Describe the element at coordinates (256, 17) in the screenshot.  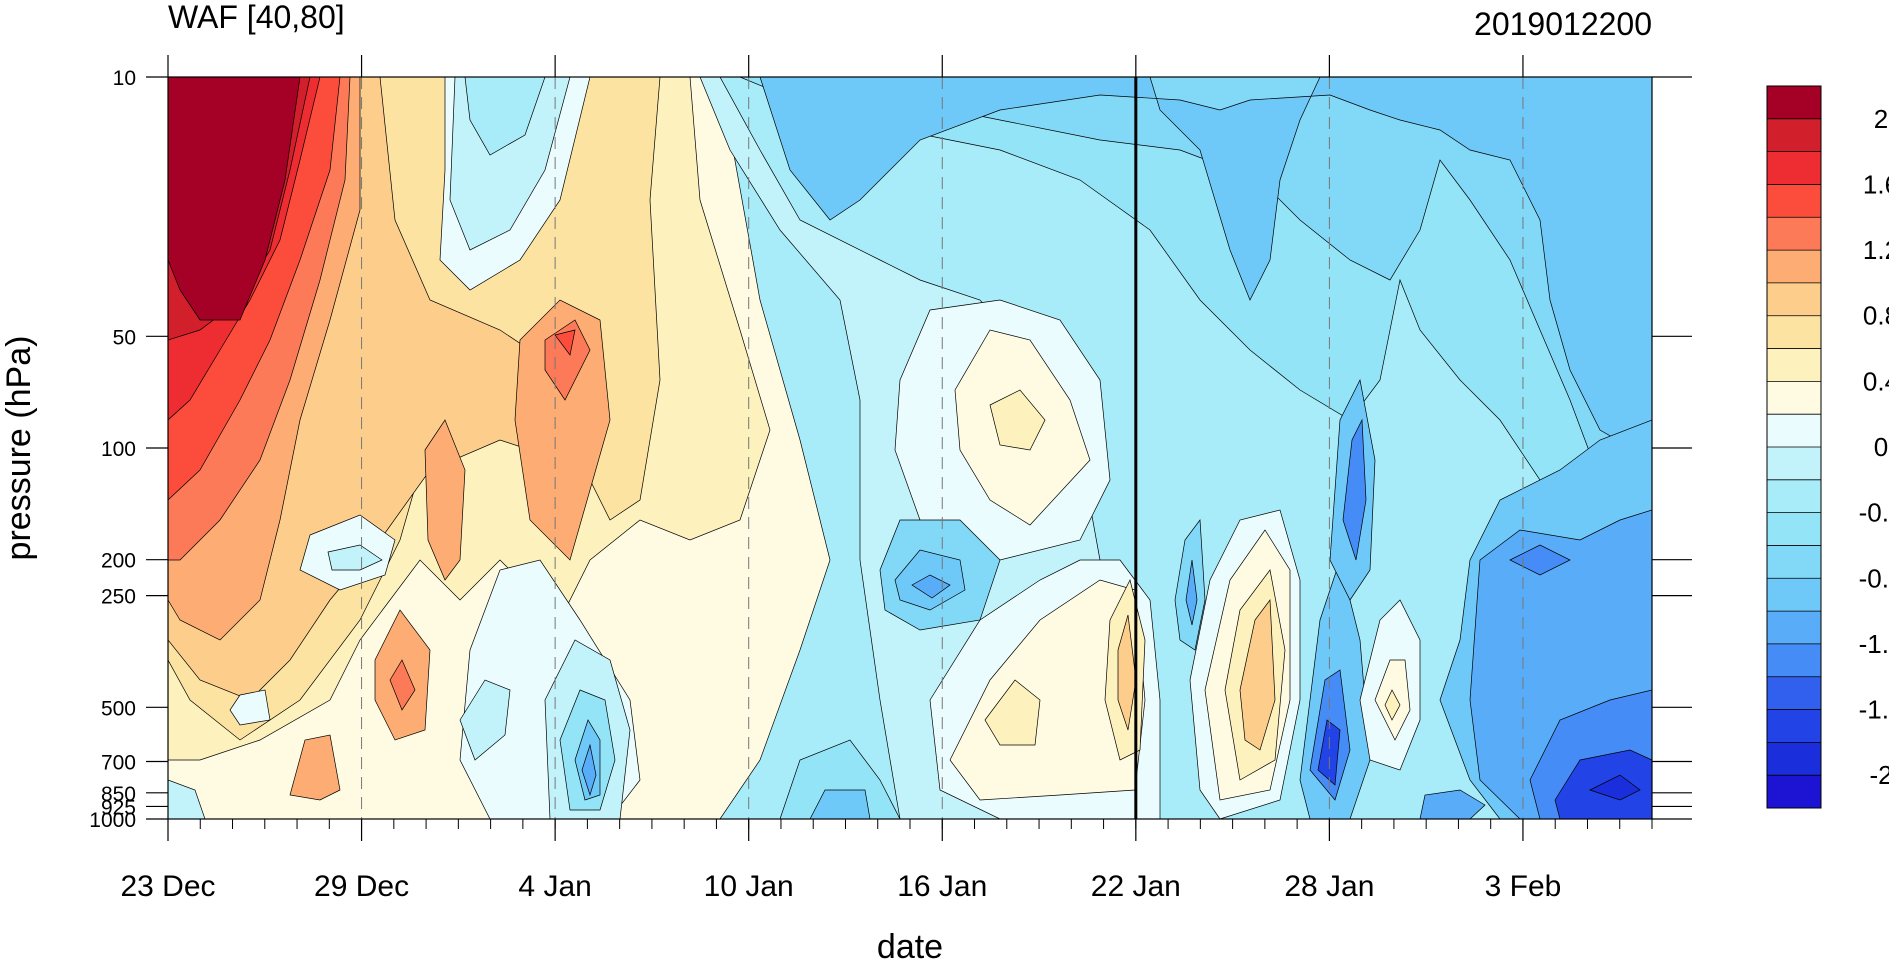
I see `chart-title: WAF [40,80]` at that location.